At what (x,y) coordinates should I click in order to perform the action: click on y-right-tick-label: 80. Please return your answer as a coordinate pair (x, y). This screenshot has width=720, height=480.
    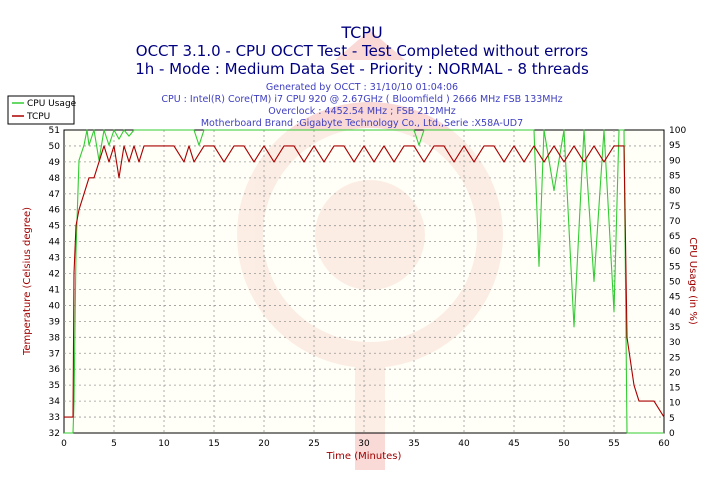
    Looking at the image, I should click on (675, 192).